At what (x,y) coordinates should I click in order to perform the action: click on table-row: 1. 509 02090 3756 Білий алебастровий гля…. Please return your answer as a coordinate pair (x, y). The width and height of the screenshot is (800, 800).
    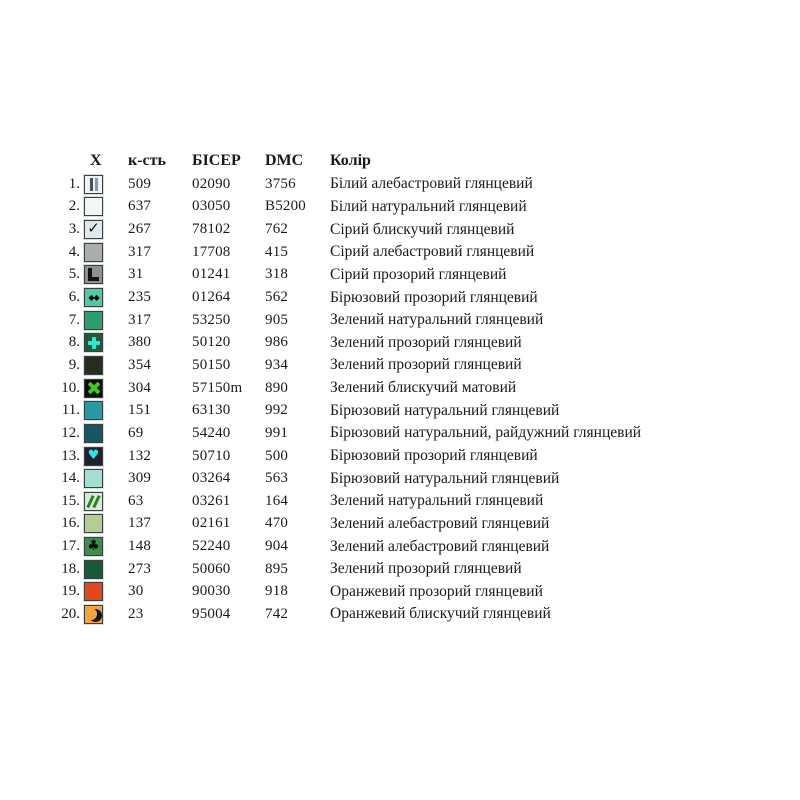
    Looking at the image, I should click on (408, 184).